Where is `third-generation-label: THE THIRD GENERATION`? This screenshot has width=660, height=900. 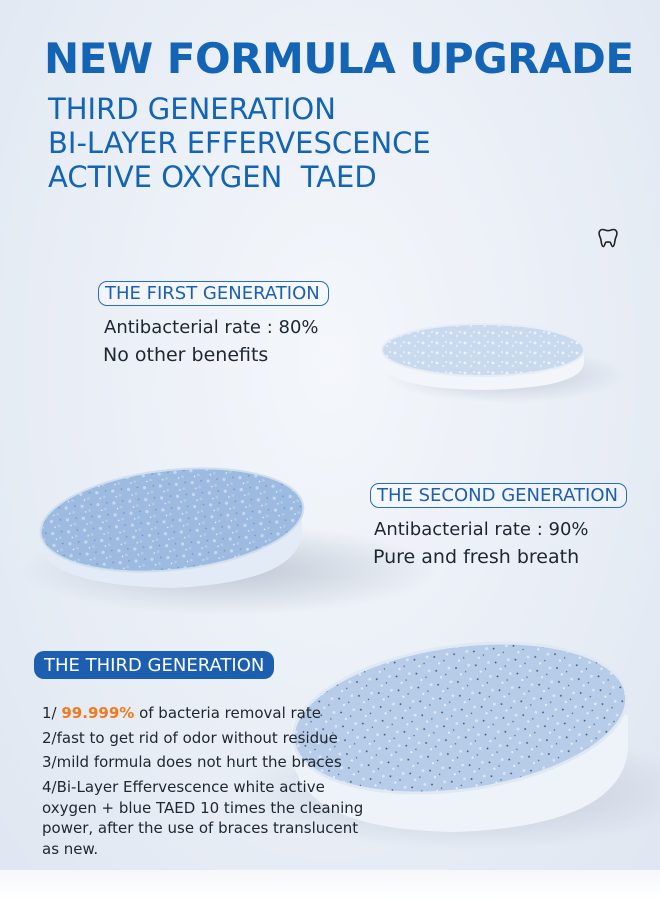
third-generation-label: THE THIRD GENERATION is located at coordinates (154, 665).